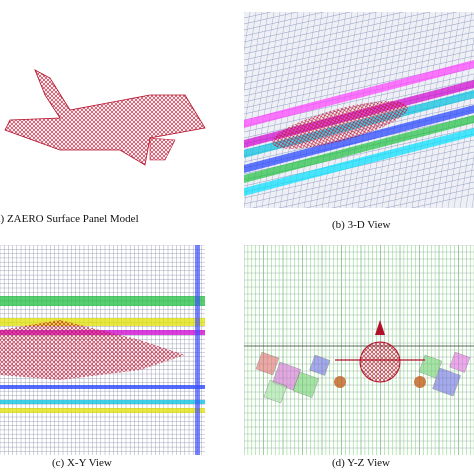 Image resolution: width=474 pixels, height=474 pixels. What do you see at coordinates (82, 463) in the screenshot?
I see `caption: (c) X-Y View` at bounding box center [82, 463].